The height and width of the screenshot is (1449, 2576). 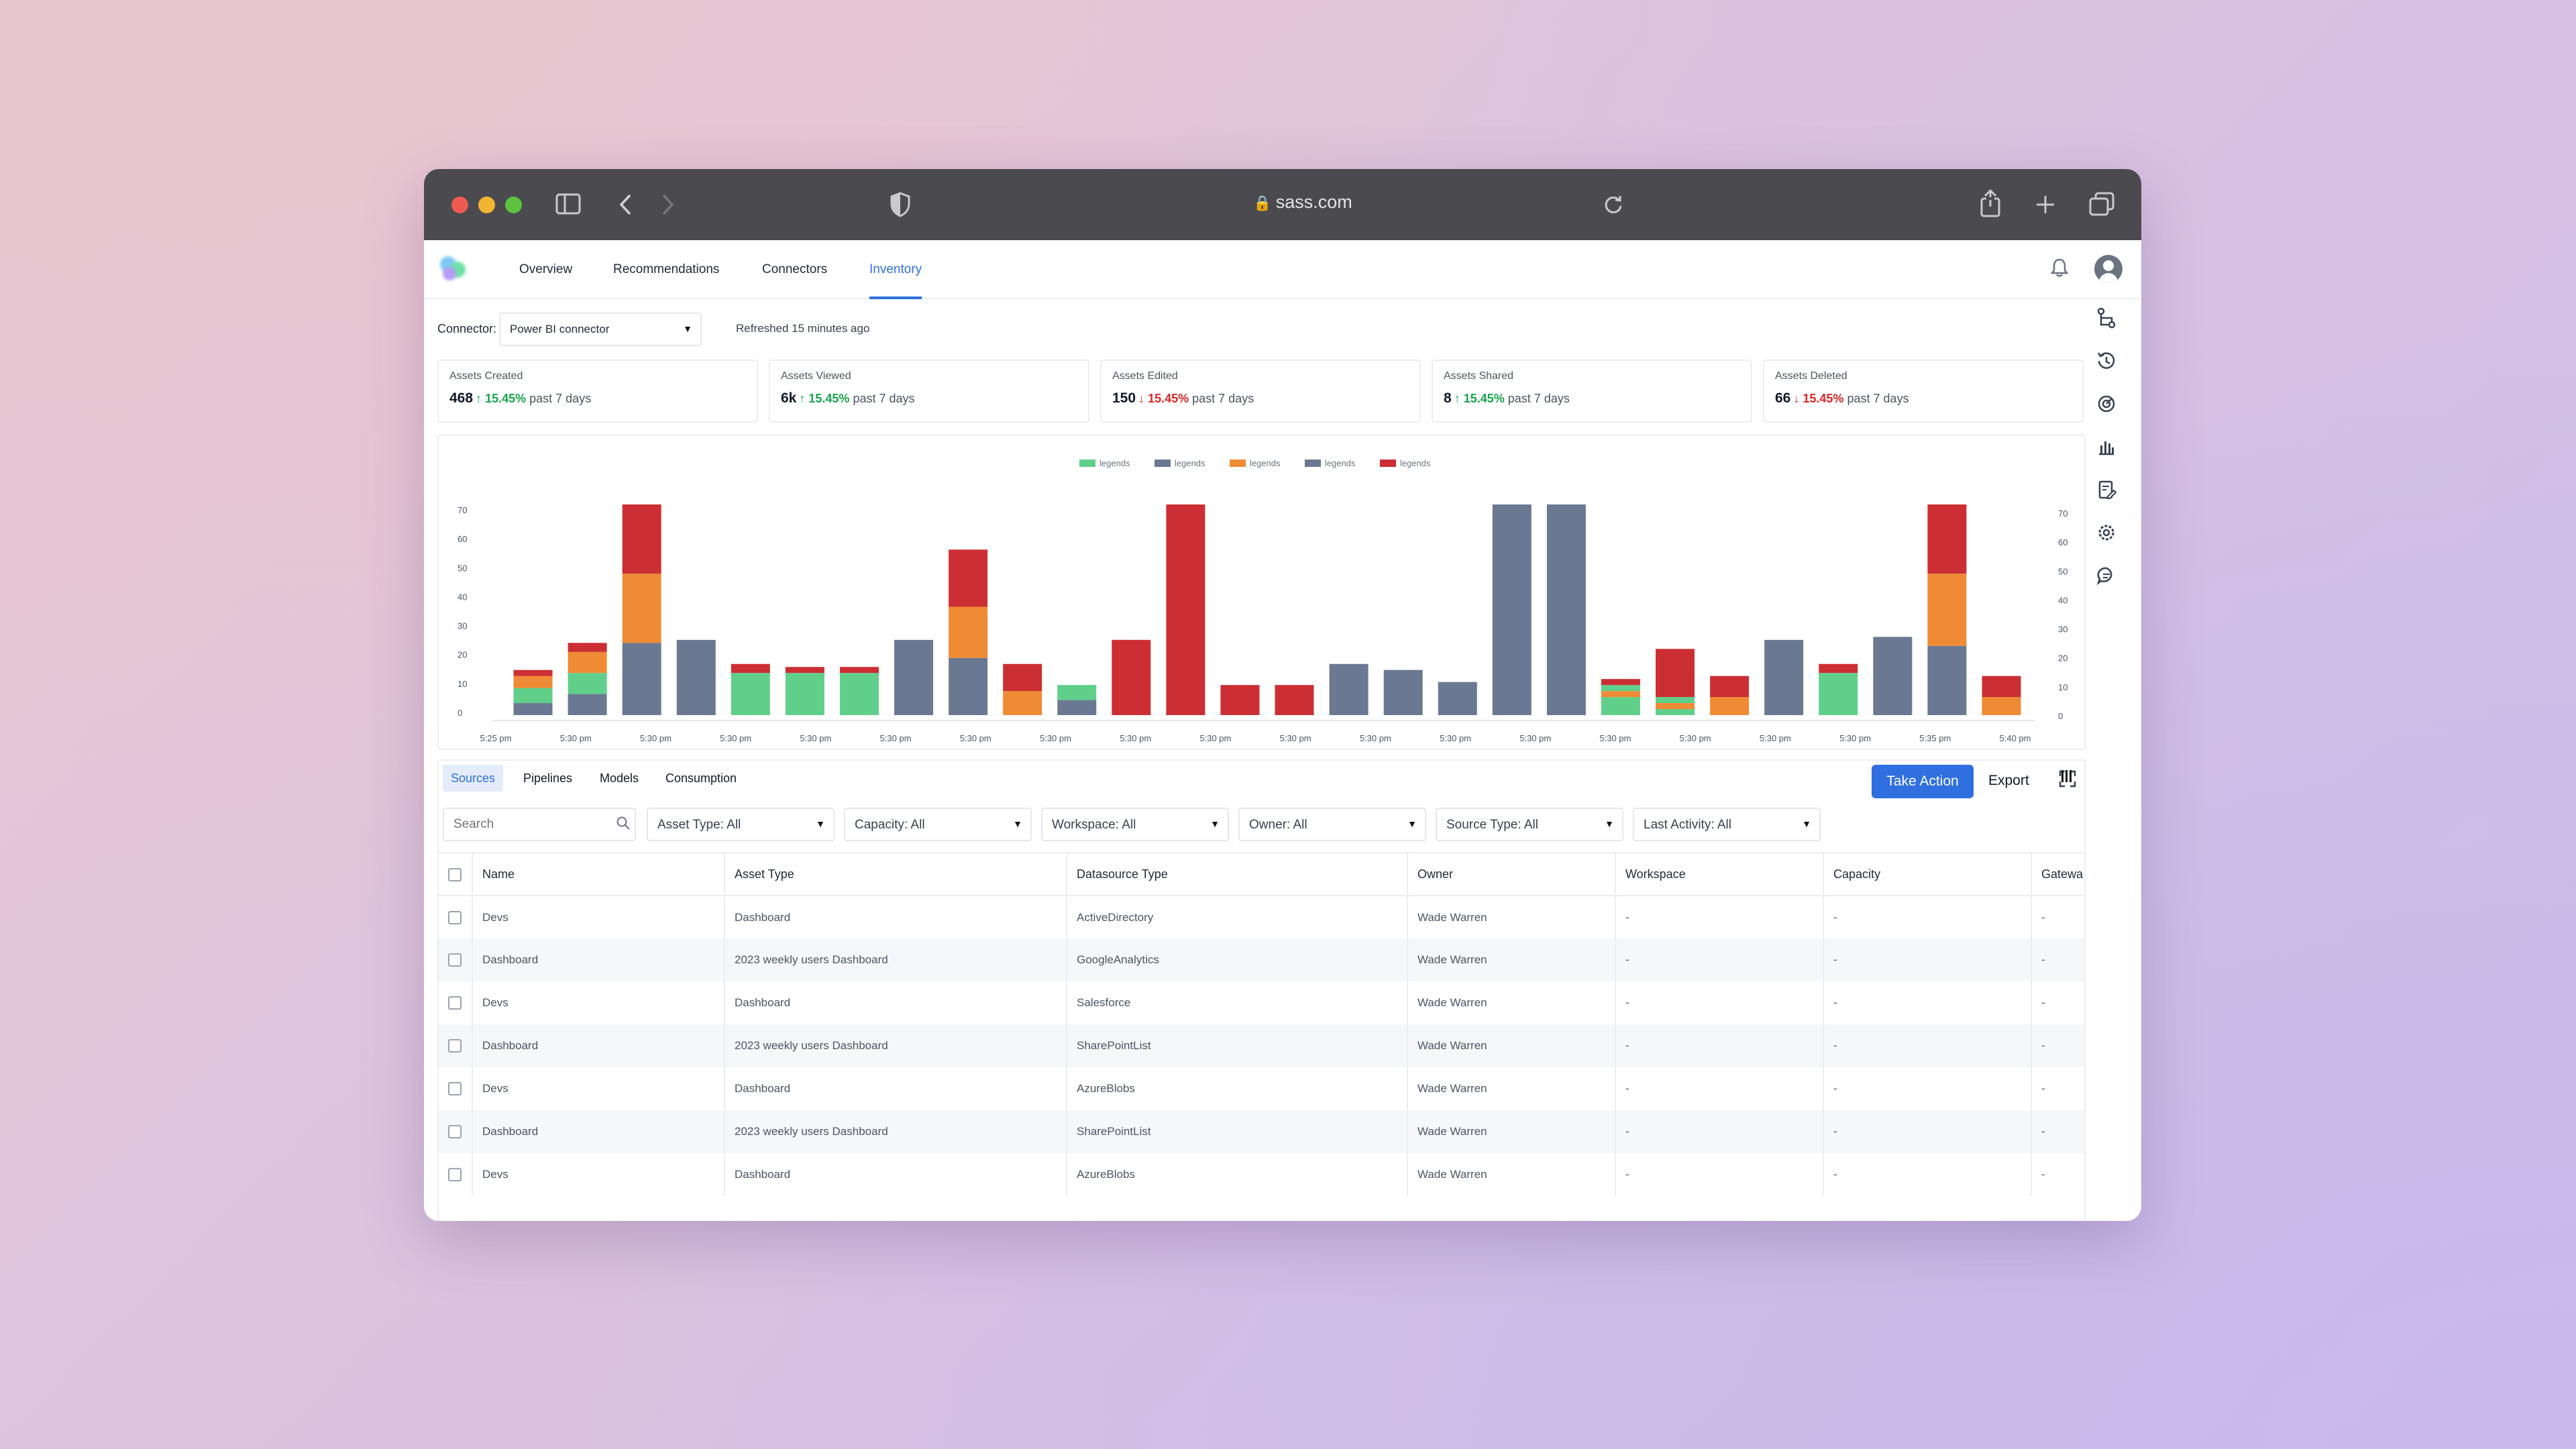 I want to click on analytics-icon, so click(x=2106, y=446).